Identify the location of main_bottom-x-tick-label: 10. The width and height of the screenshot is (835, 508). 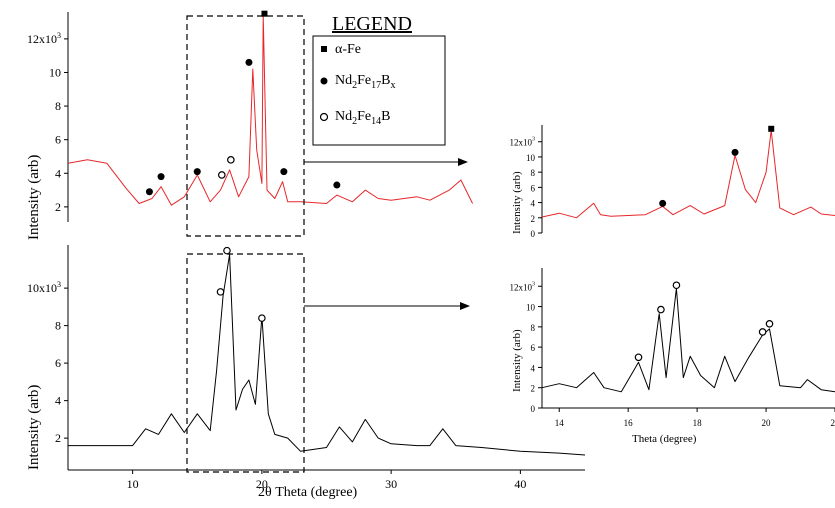
(133, 484).